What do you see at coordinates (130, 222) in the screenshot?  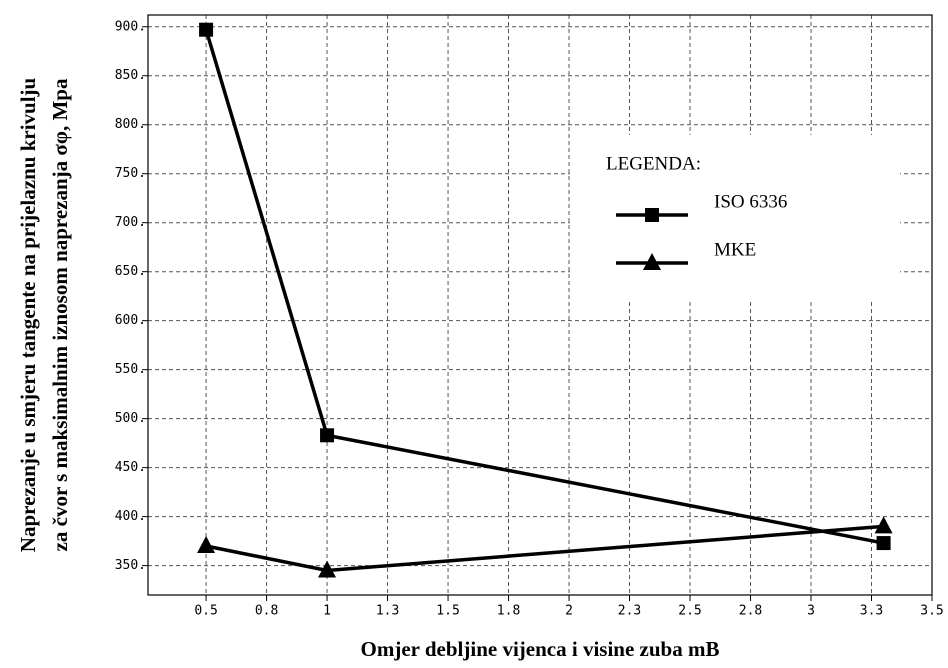 I see `y-tick-label: 700.` at bounding box center [130, 222].